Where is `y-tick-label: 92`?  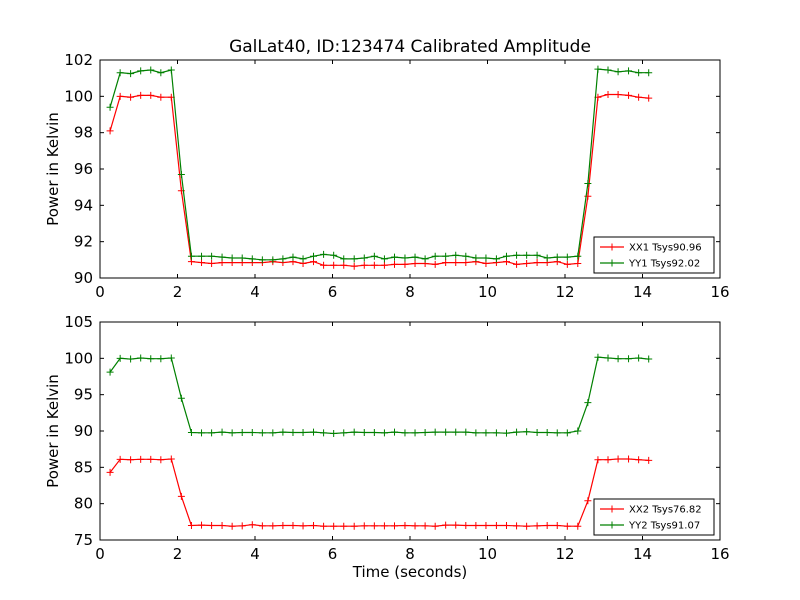 y-tick-label: 92 is located at coordinates (83, 242).